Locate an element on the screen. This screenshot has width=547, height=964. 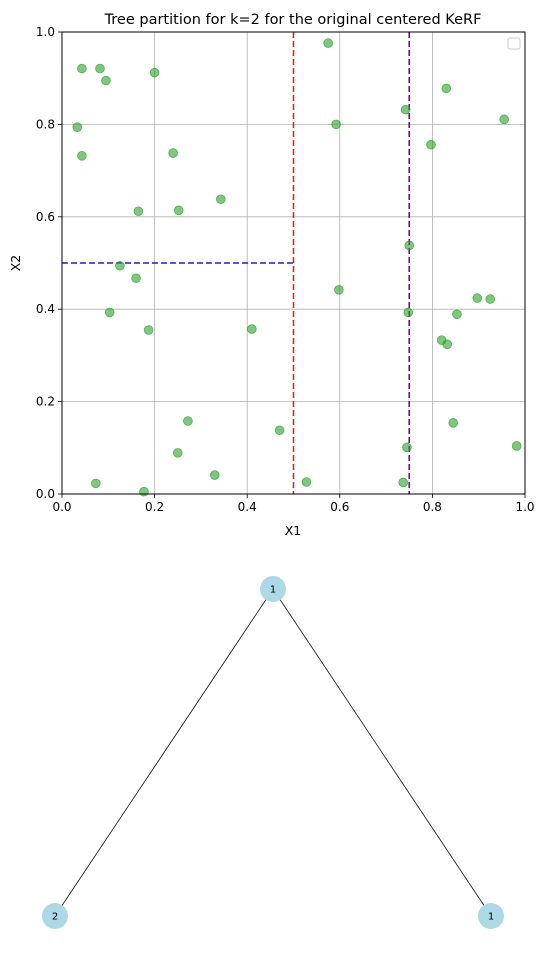
y-tick-label: 0.8 is located at coordinates (45, 124).